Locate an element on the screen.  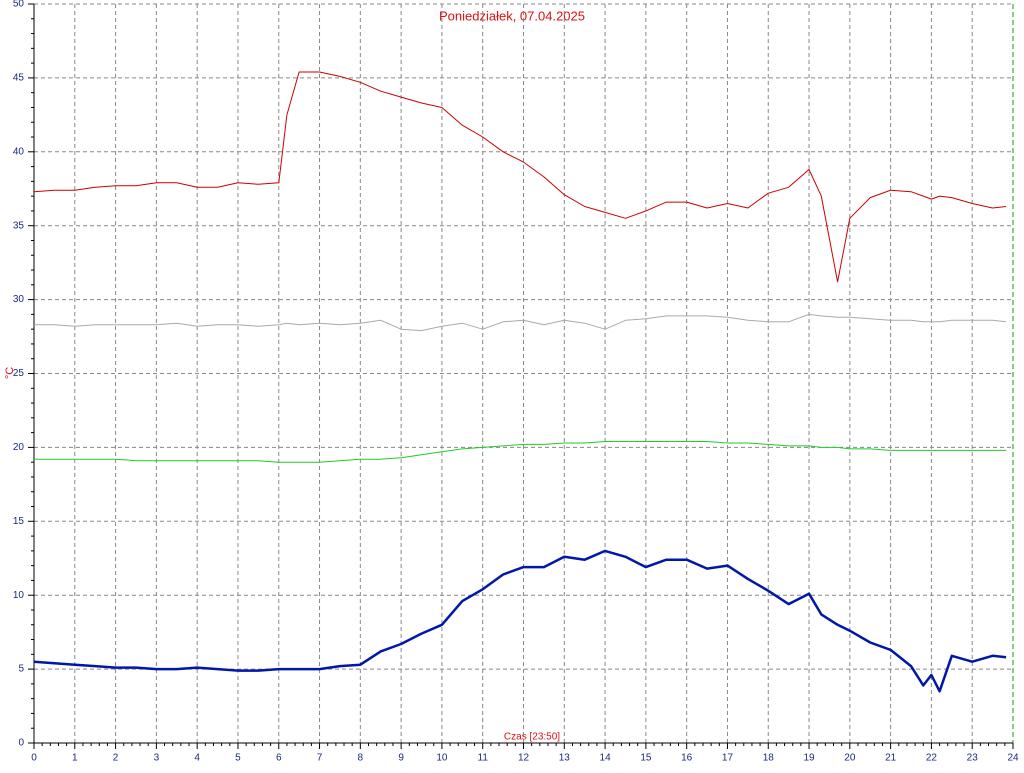
y-tick-label: 35 is located at coordinates (19, 225).